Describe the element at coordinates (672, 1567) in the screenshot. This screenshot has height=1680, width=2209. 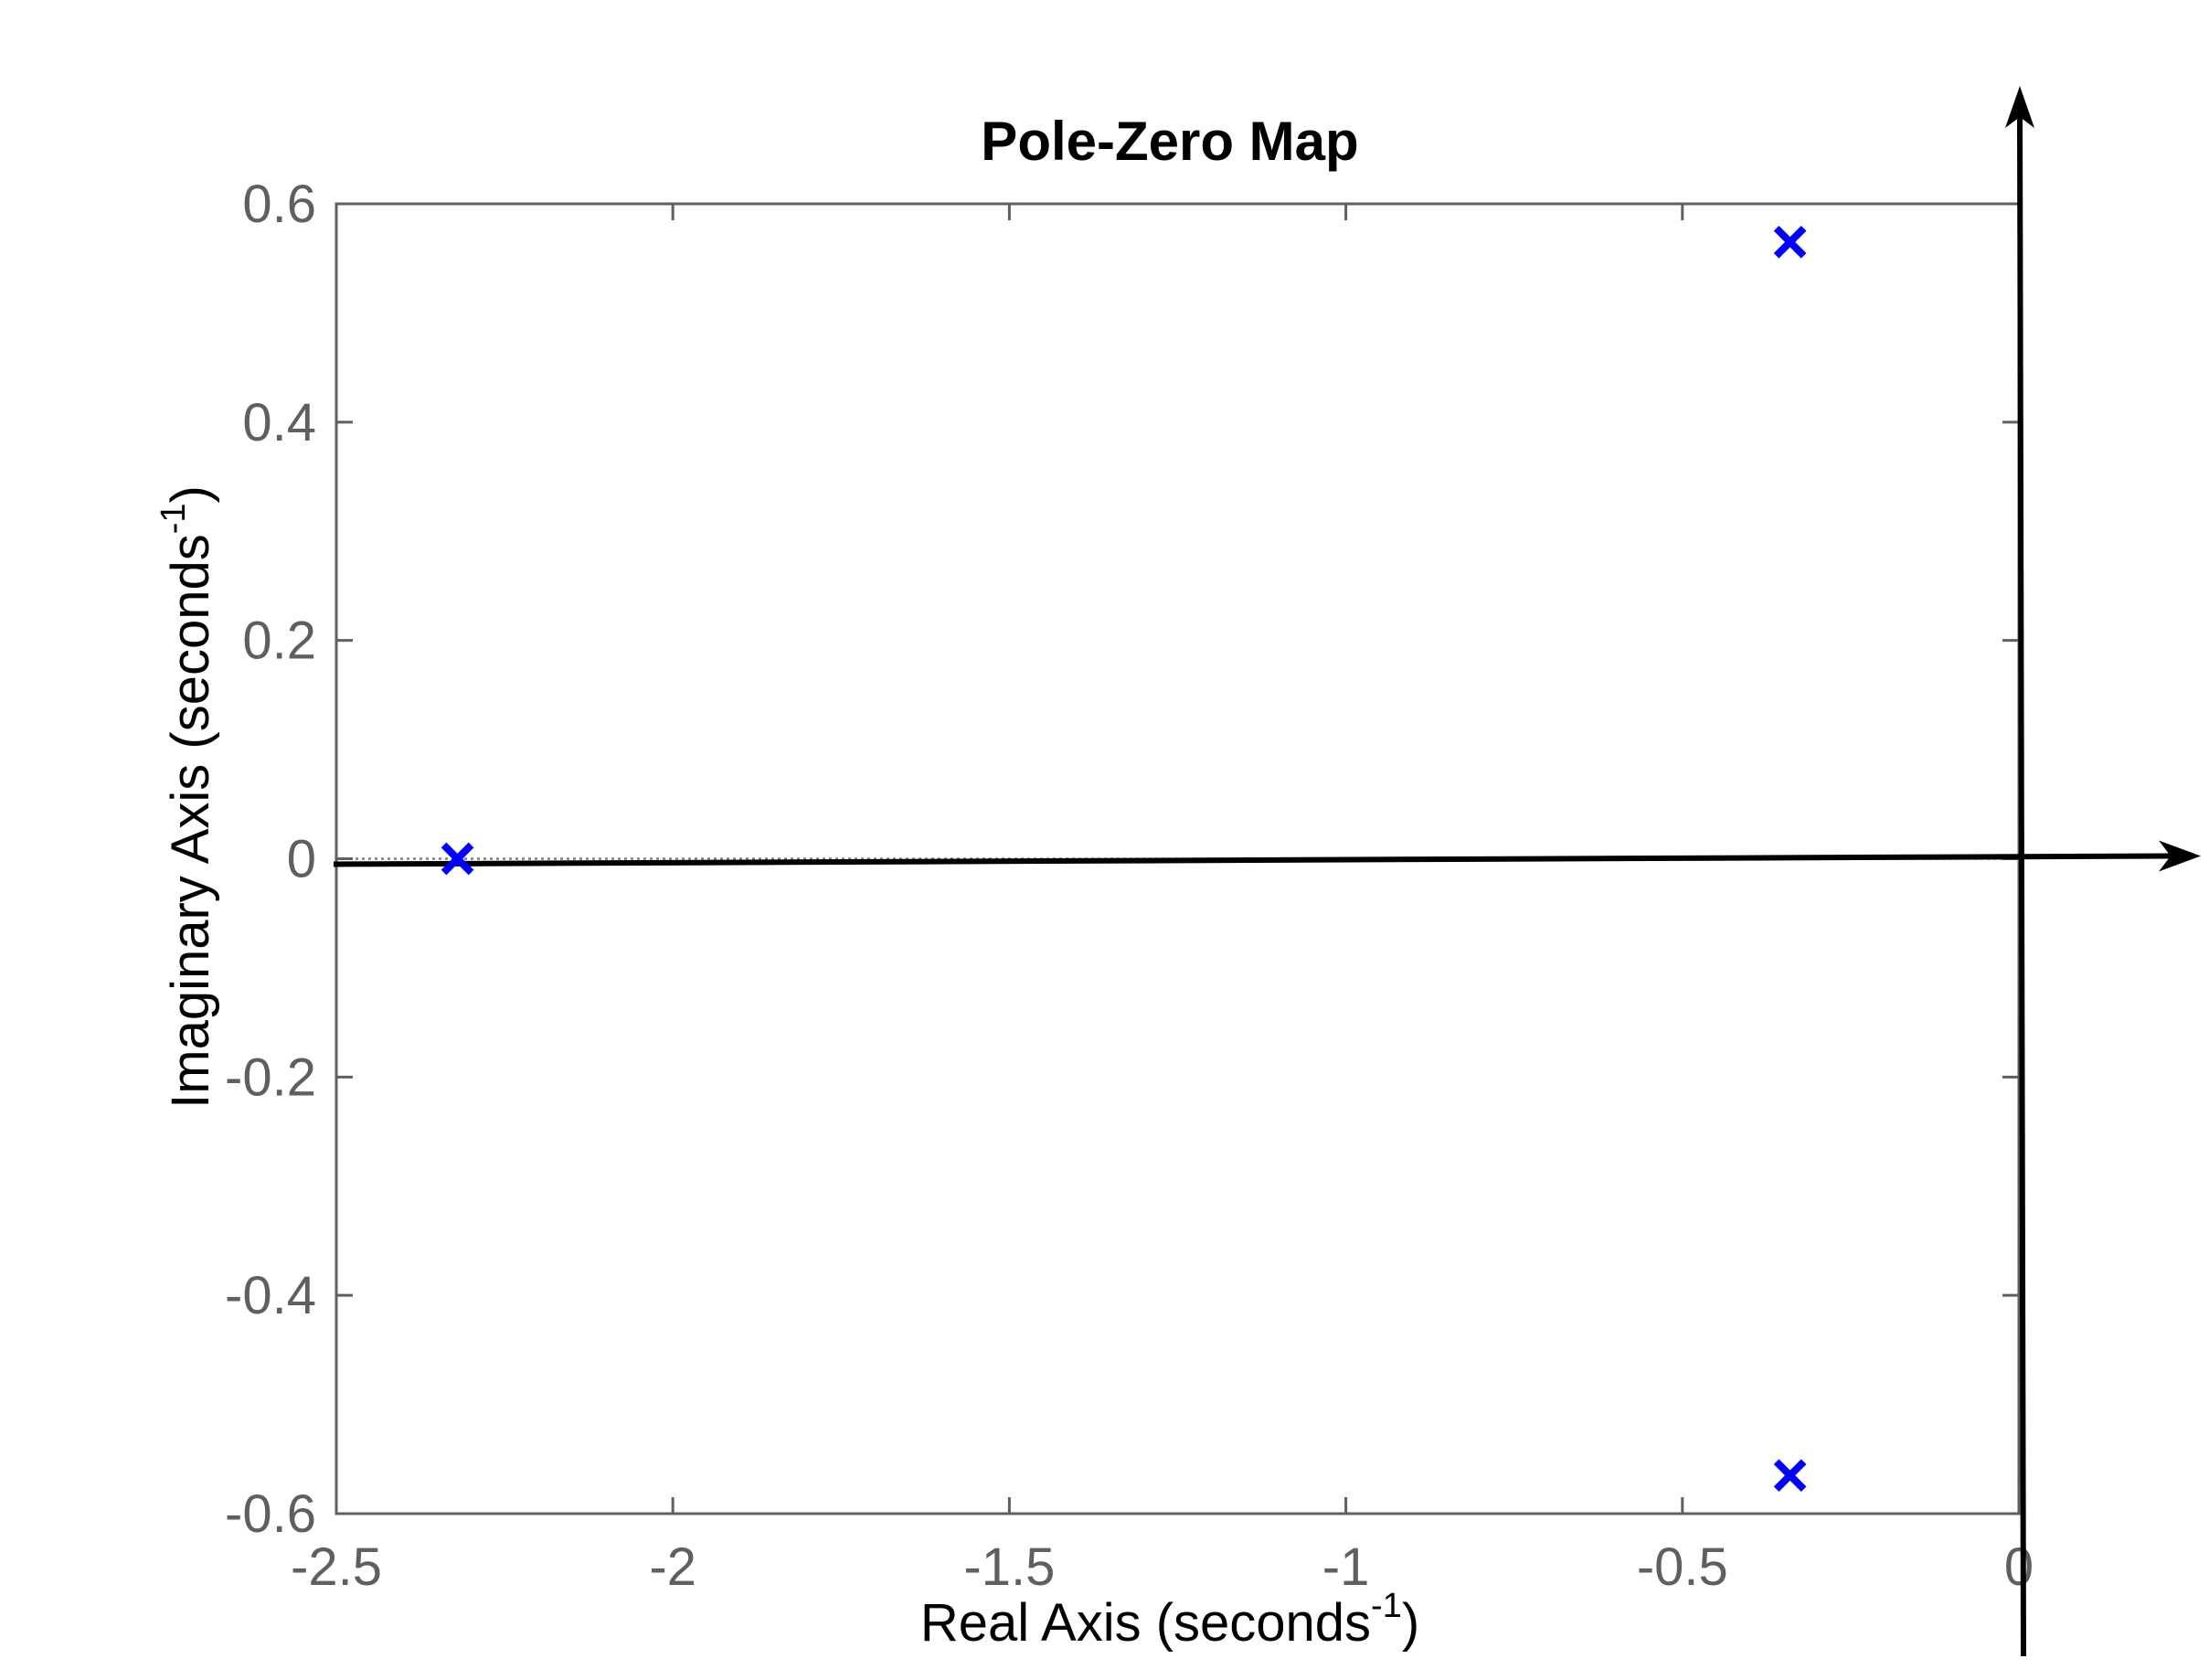
I see `x-tick-label: -2` at that location.